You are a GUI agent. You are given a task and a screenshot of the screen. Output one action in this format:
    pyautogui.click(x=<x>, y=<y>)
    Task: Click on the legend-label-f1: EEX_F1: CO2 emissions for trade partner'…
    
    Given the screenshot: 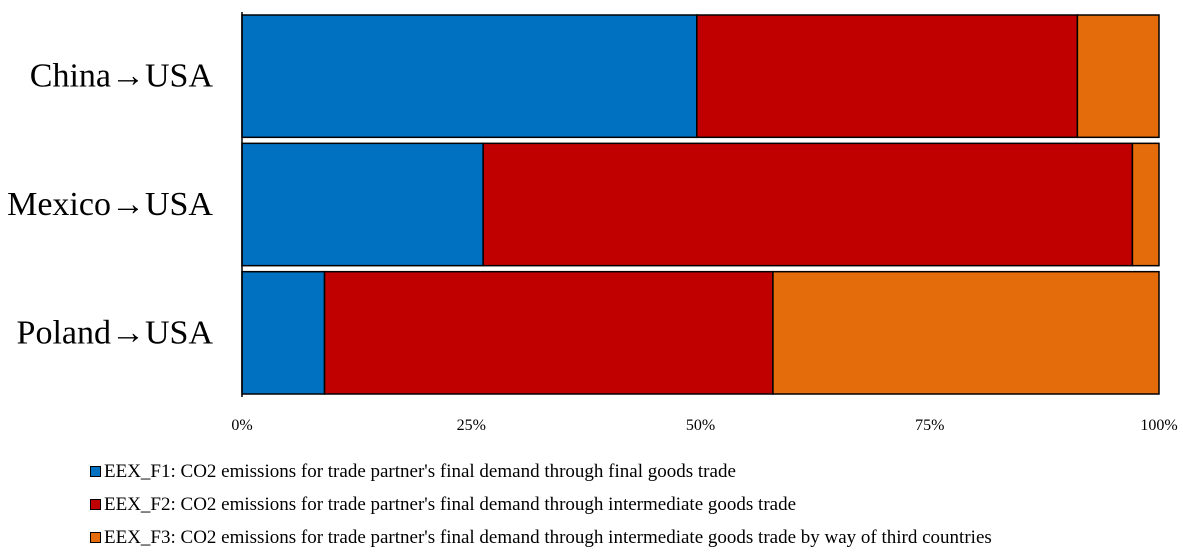 What is the action you would take?
    pyautogui.click(x=420, y=471)
    